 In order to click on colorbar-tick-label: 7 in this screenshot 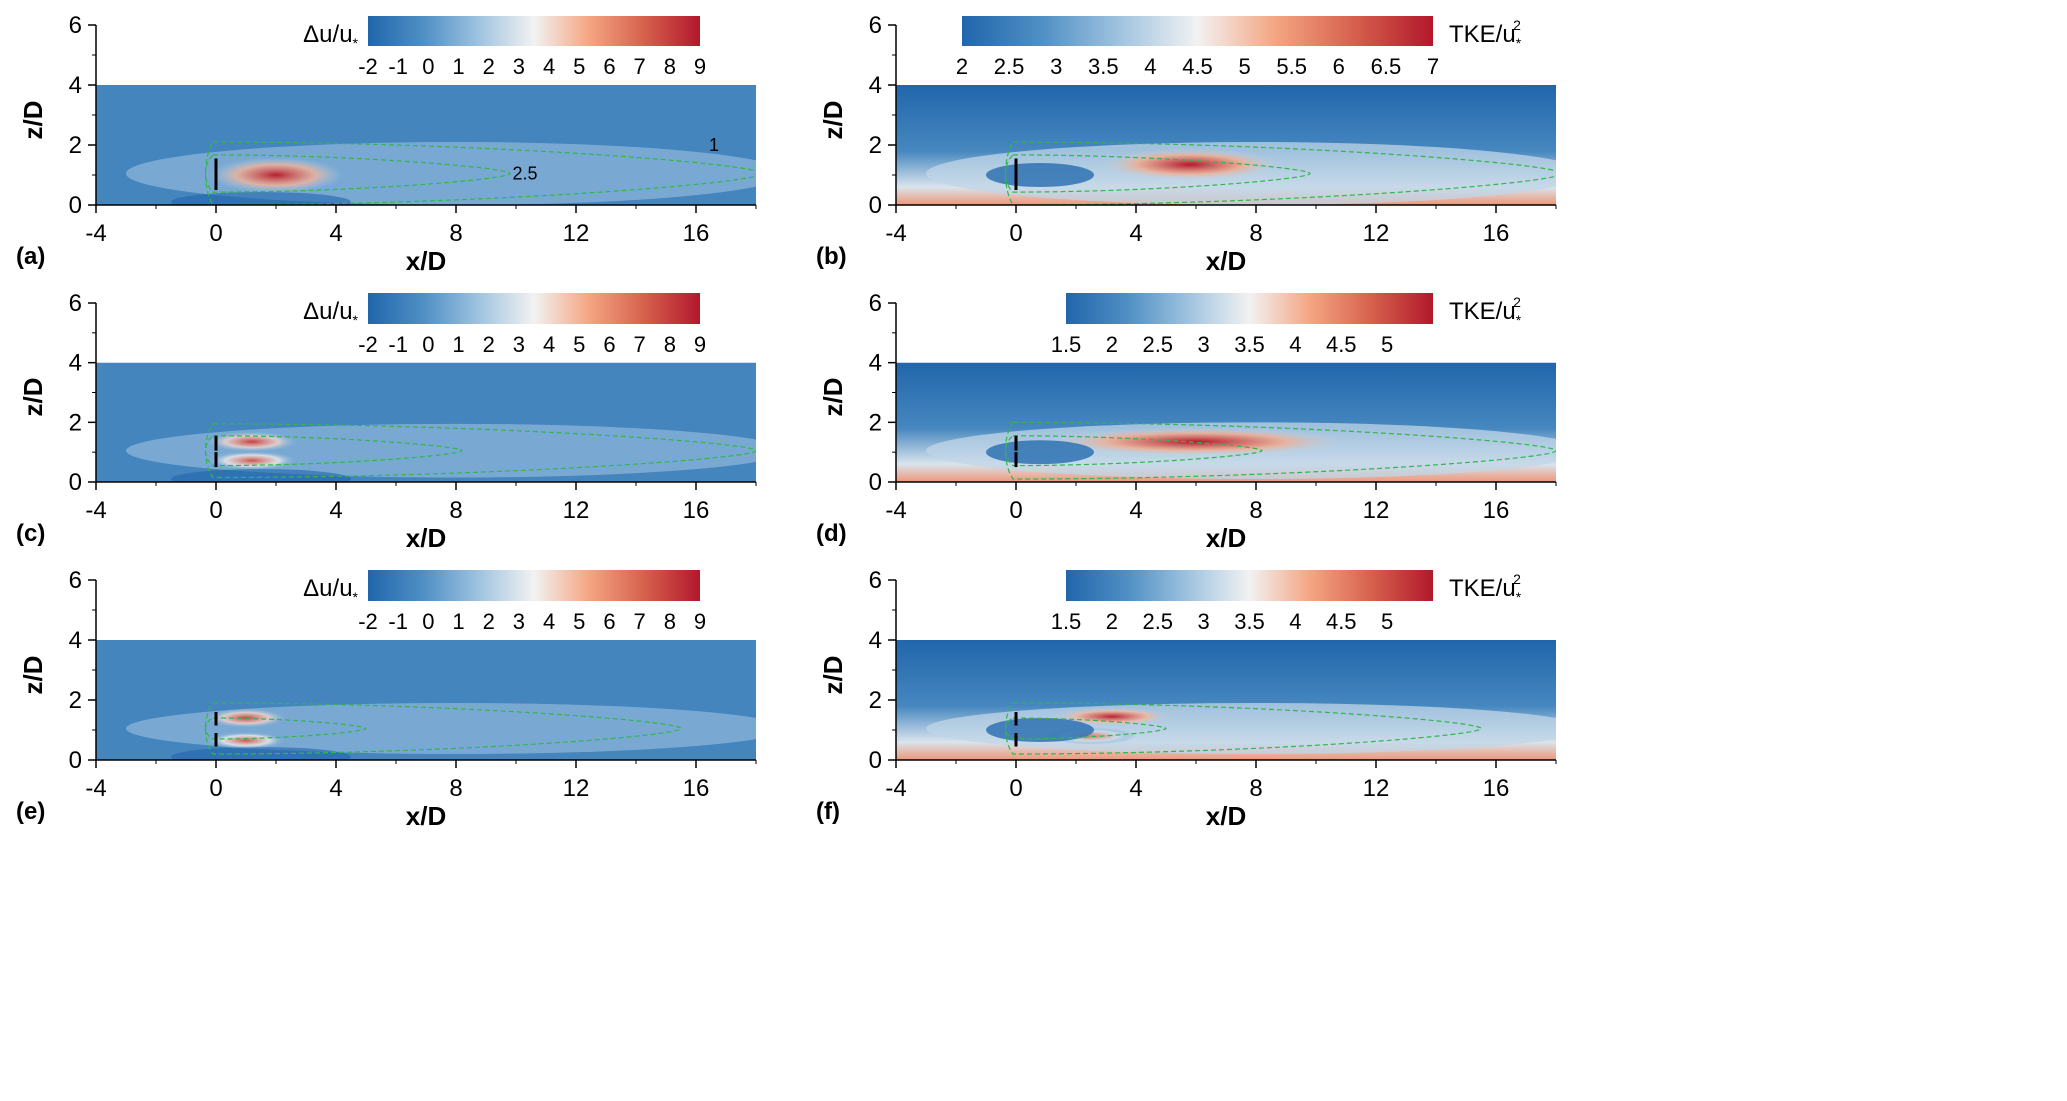, I will do `click(1433, 66)`.